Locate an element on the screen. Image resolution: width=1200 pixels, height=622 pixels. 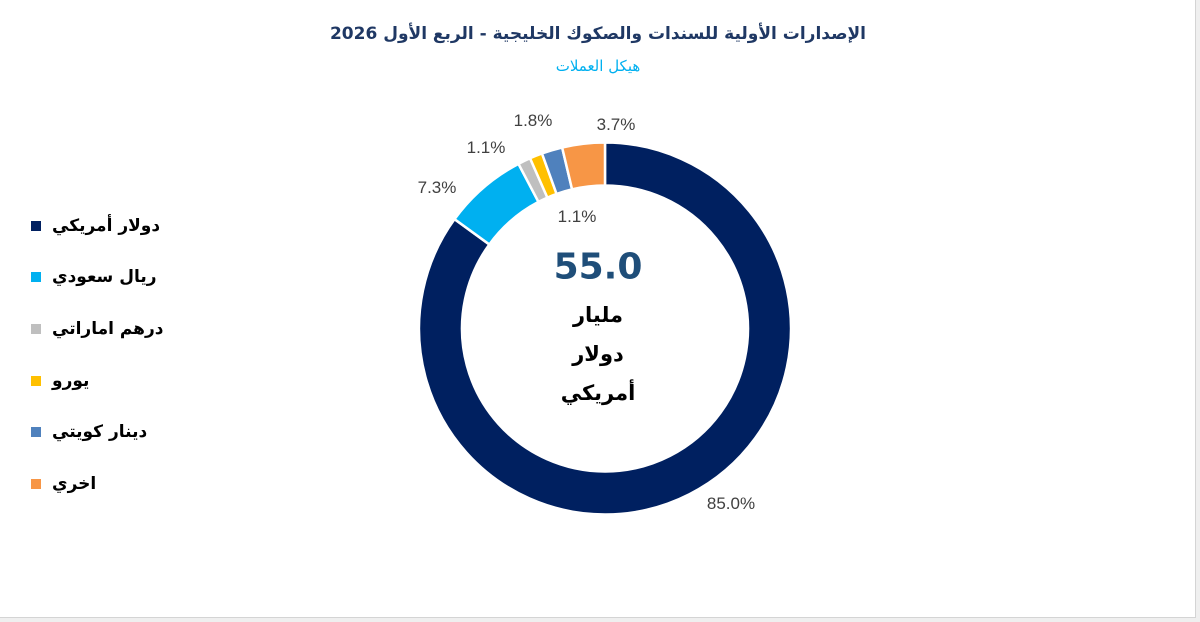
legend-label: يورو is located at coordinates (71, 381).